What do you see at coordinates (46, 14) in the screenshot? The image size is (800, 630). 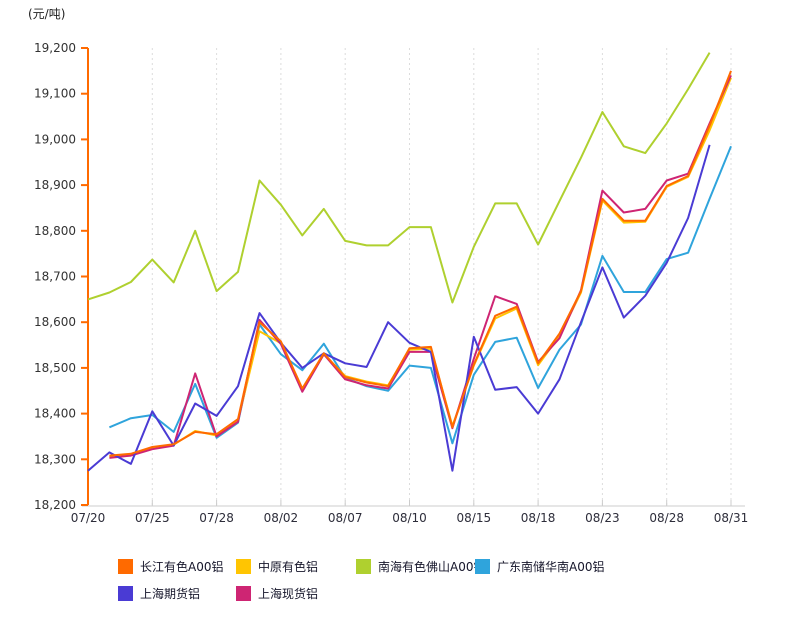 I see `y-axis-unit-label: (元/吨)` at bounding box center [46, 14].